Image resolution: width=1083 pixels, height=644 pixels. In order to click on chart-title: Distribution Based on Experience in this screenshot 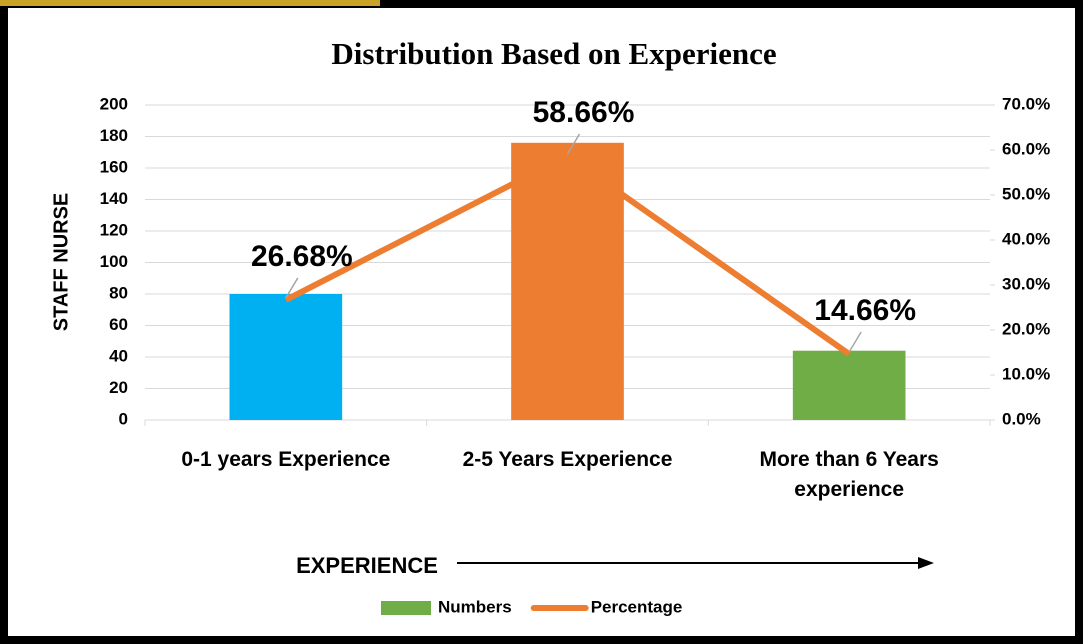, I will do `click(553, 53)`.